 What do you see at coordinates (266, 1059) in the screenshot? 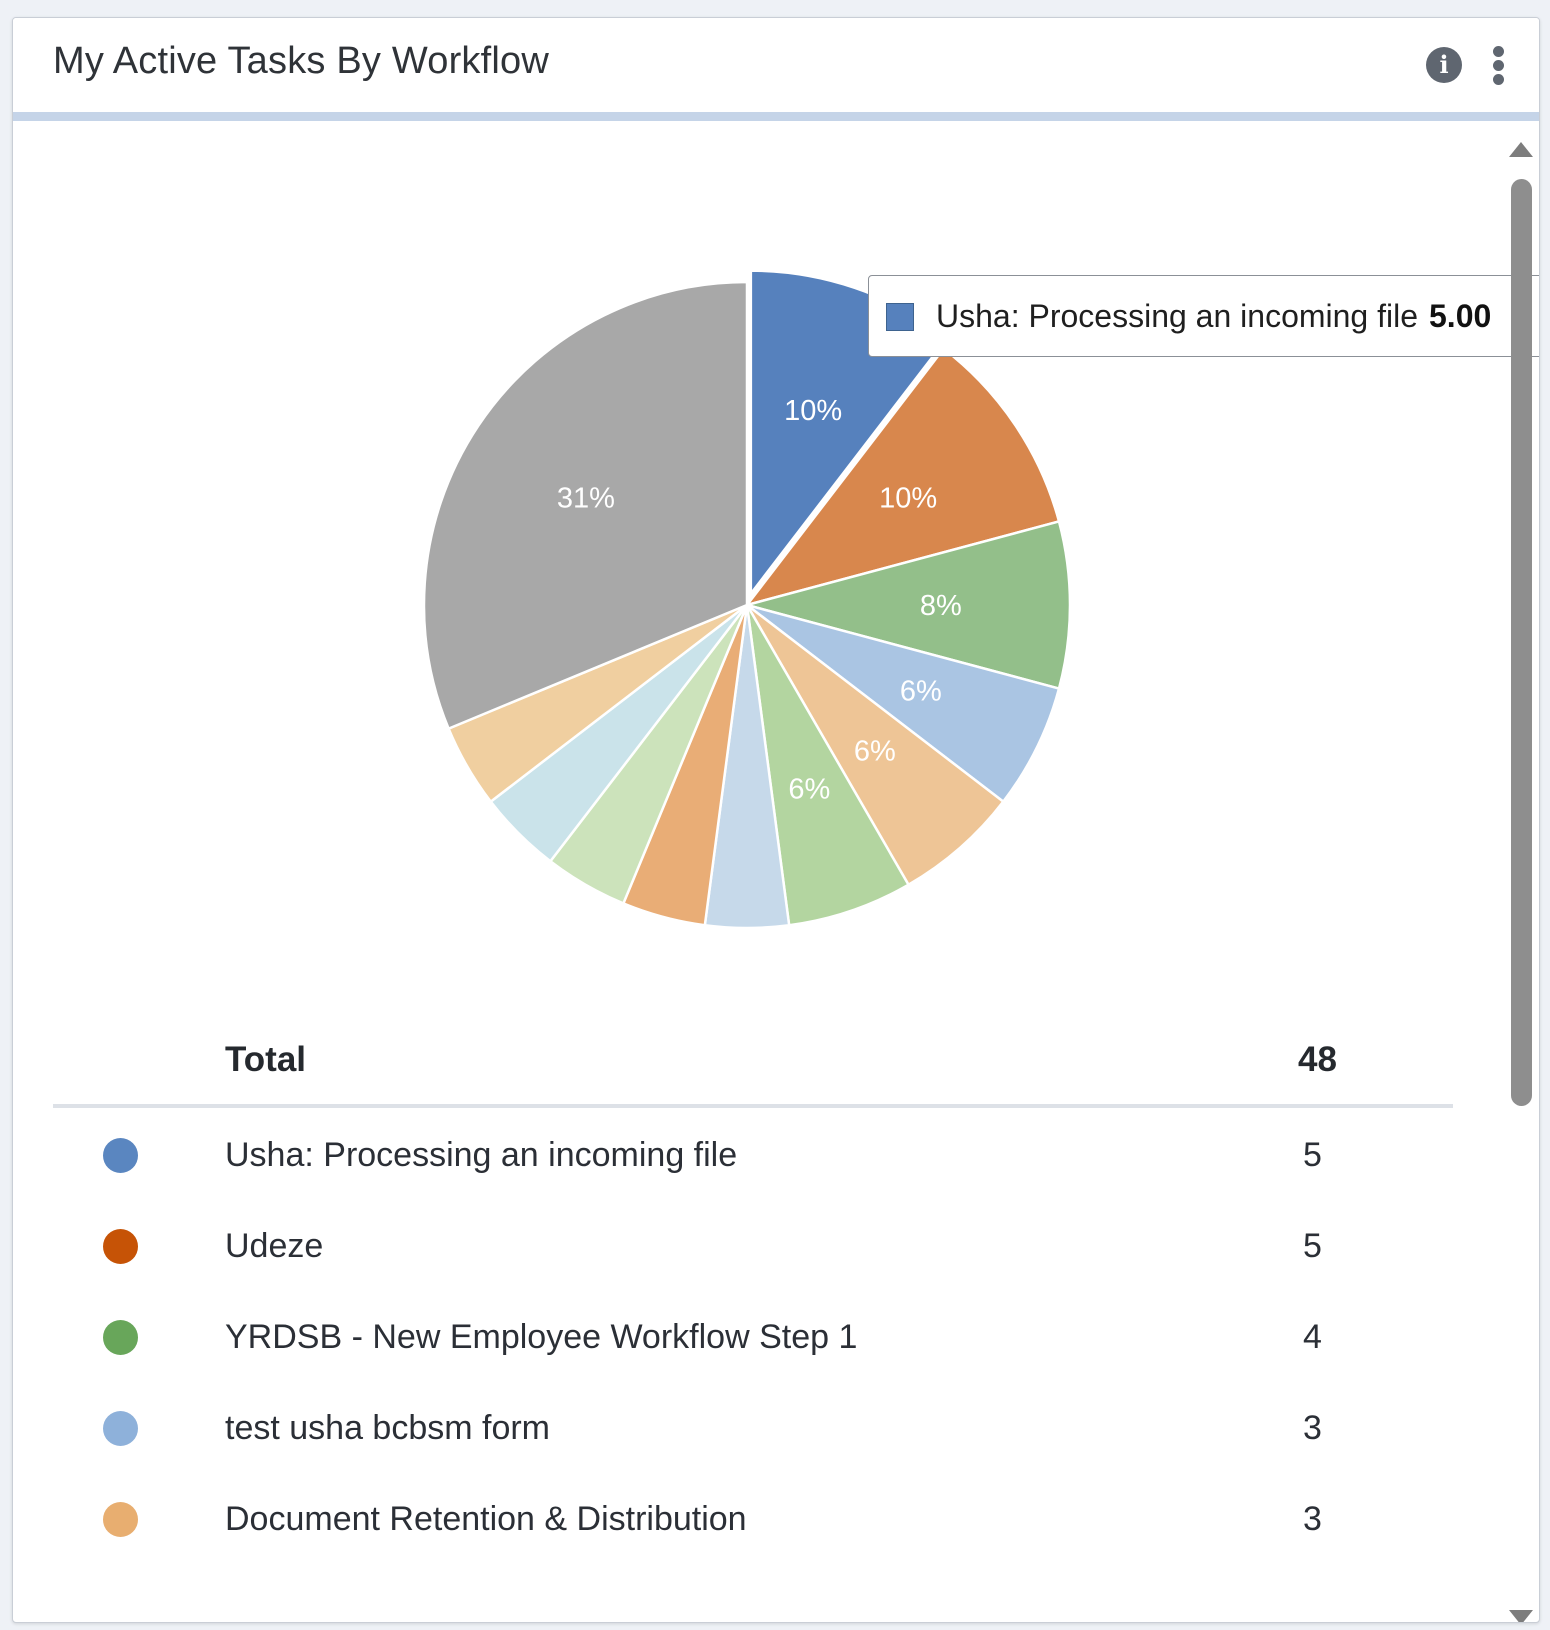
I see `total-label: Total` at bounding box center [266, 1059].